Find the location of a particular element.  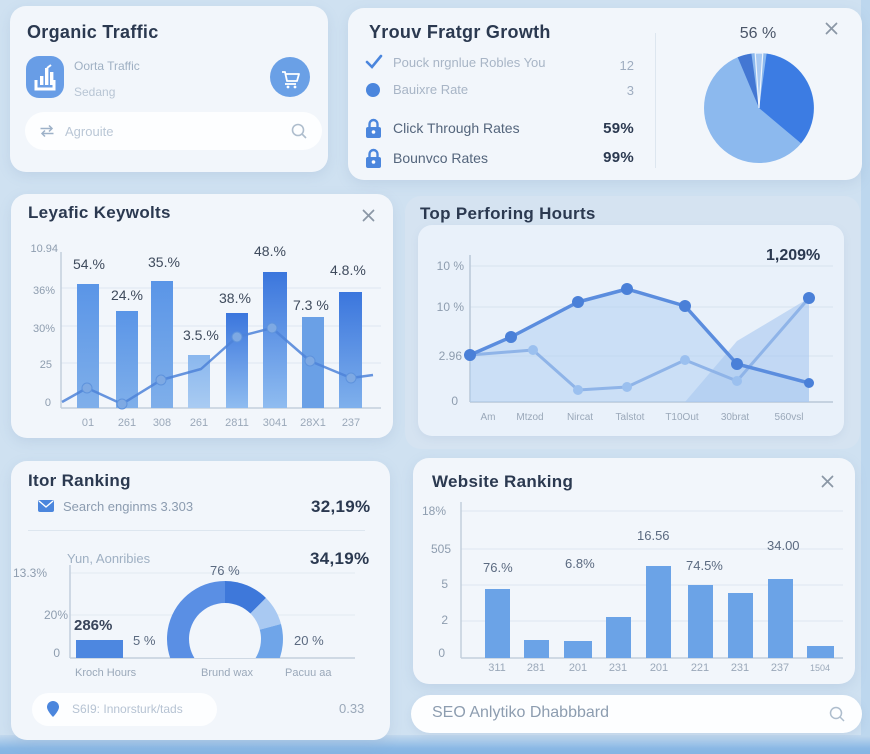

svg-text: 25 is located at coordinates (46, 365).